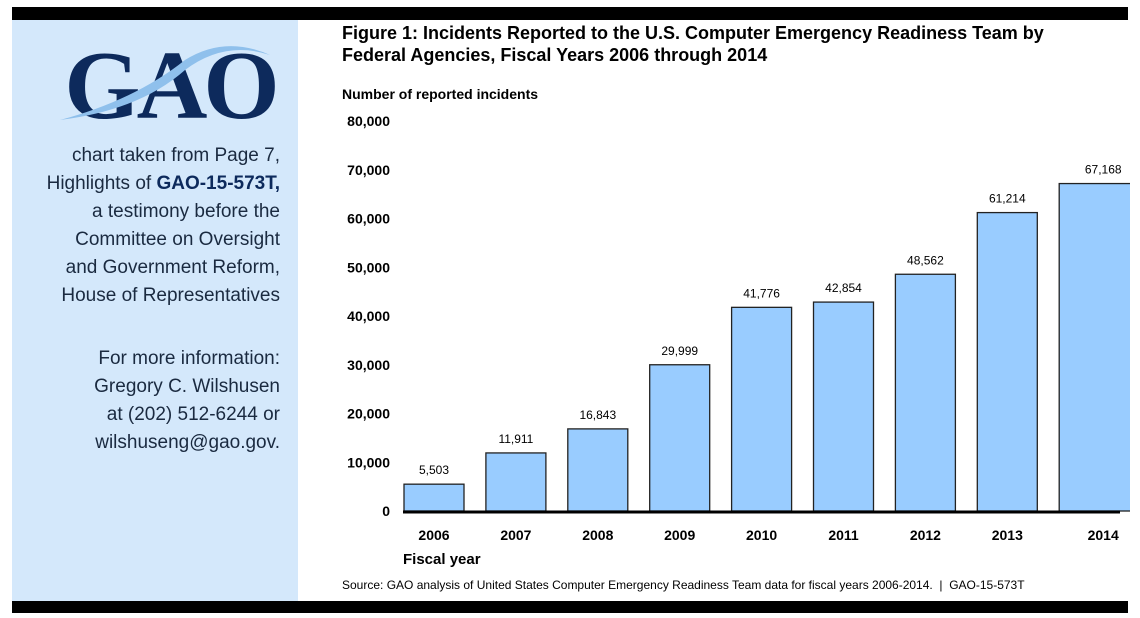 This screenshot has width=1140, height=618. Describe the element at coordinates (189, 358) in the screenshot. I see `contact-line: For more information:` at that location.